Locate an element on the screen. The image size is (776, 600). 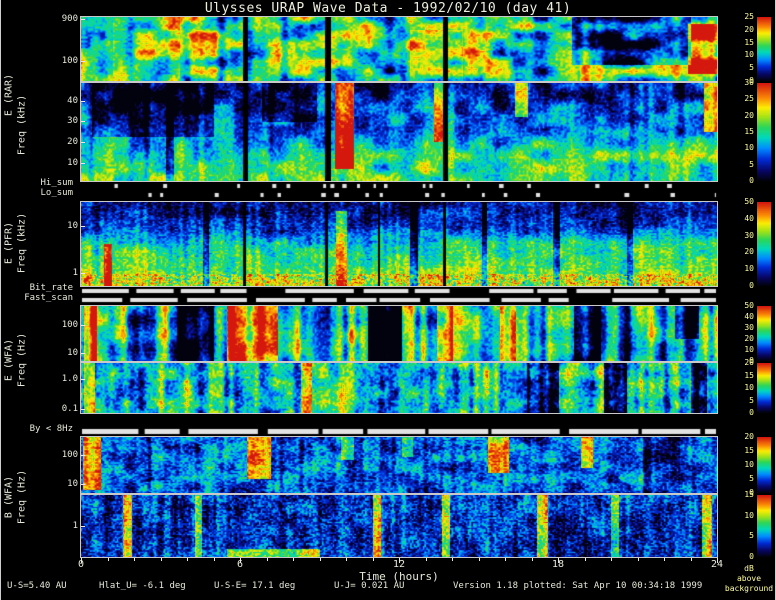
colorbar-label-pfr-30: 30 is located at coordinates (749, 235).